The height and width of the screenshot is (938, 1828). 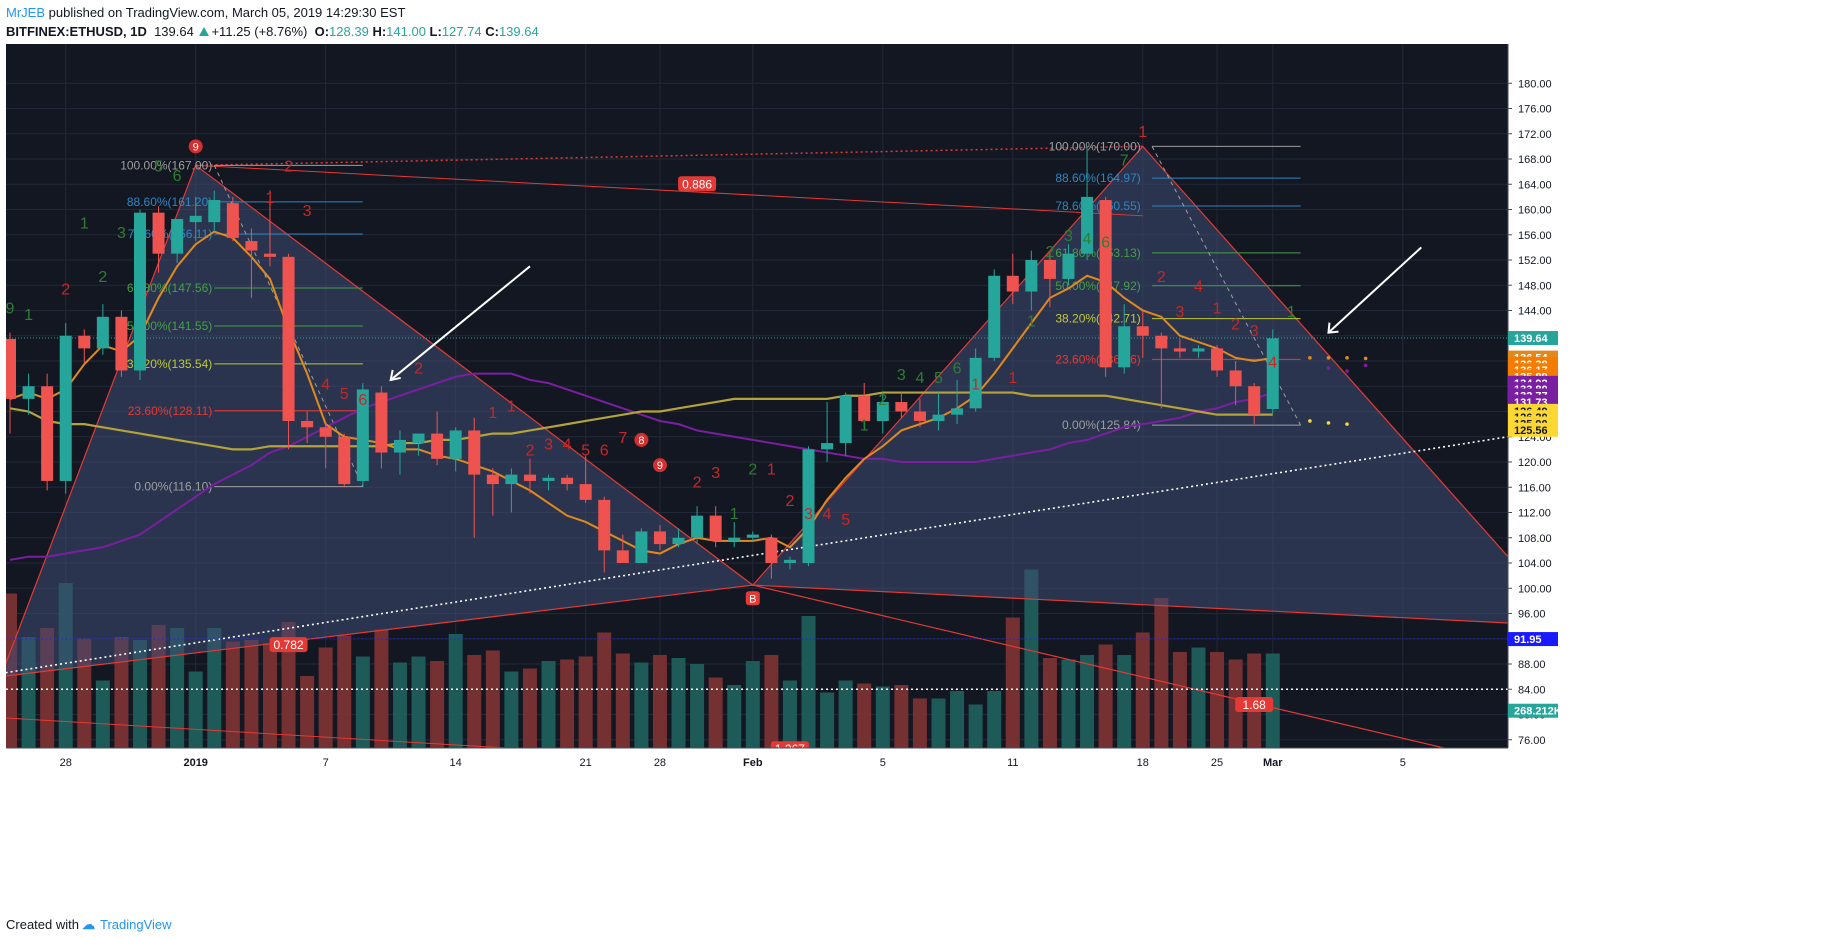 I want to click on fib-level-label: 88.60%(161.20), so click(x=169, y=202).